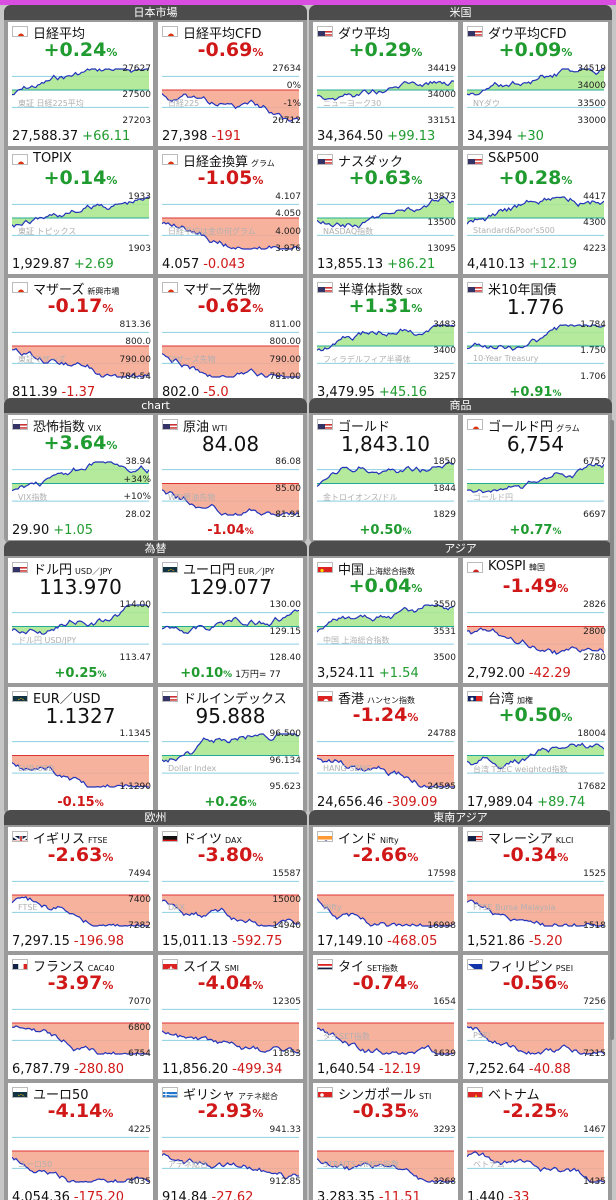 This screenshot has width=616, height=1200. Describe the element at coordinates (288, 231) in the screenshot. I see `axis-label: 4.000` at that location.